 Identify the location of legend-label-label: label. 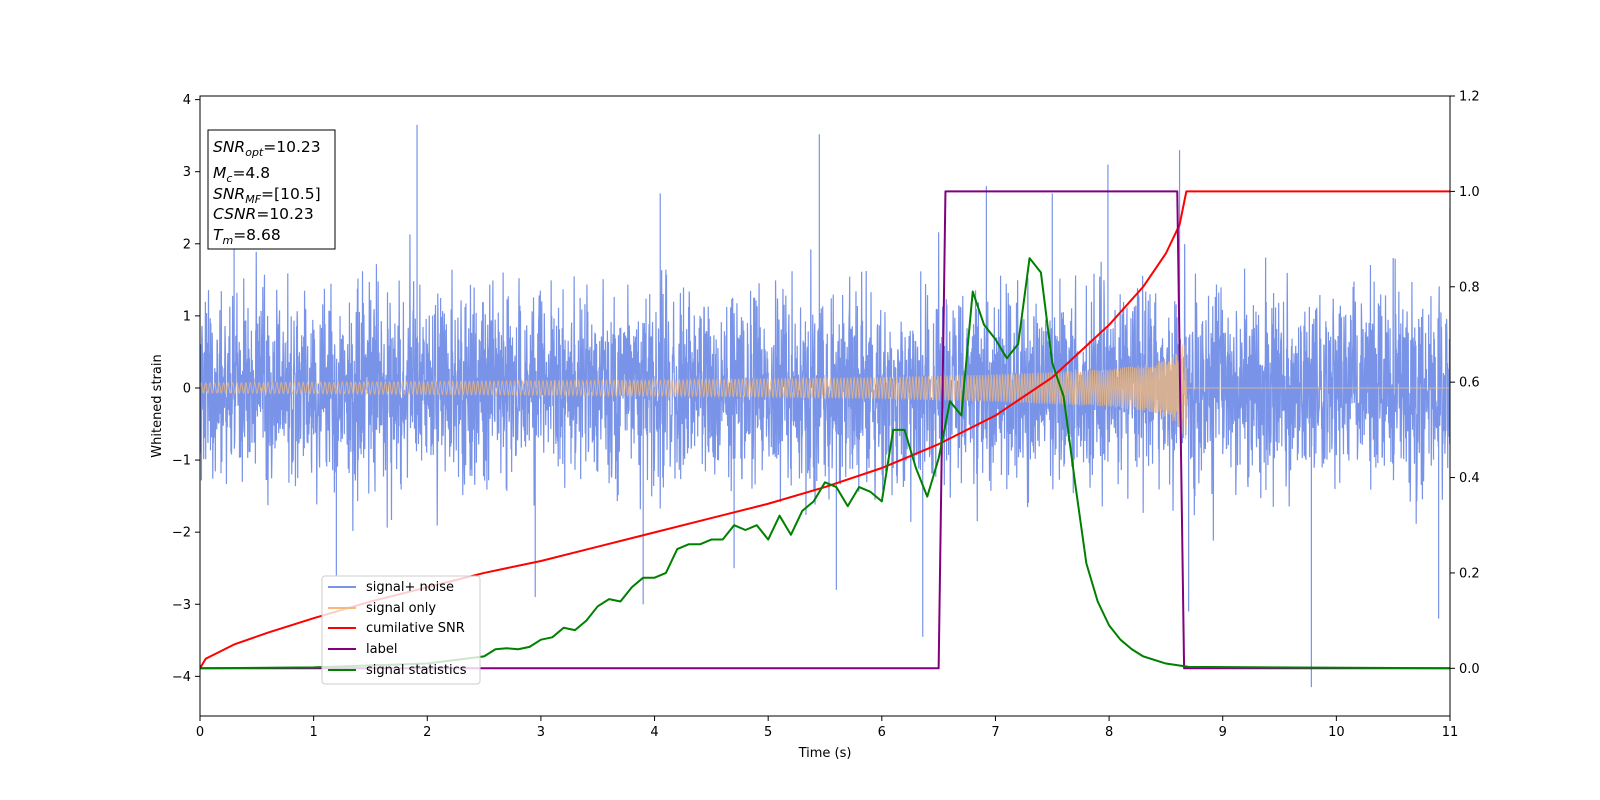
(381, 649).